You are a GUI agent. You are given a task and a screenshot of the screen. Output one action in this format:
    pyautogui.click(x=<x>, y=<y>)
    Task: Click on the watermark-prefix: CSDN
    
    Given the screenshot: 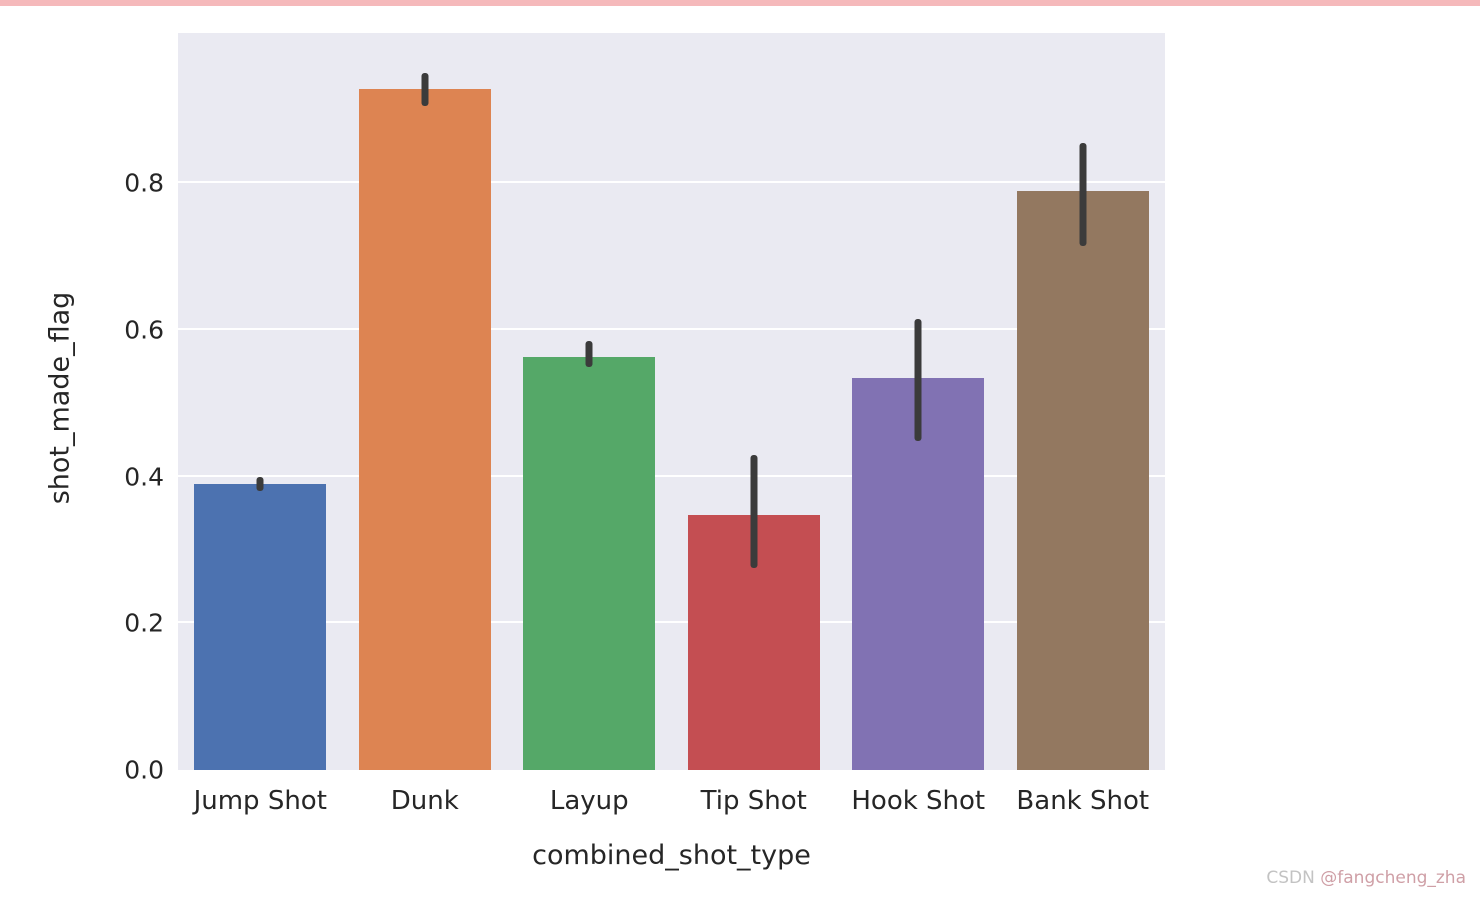 What is the action you would take?
    pyautogui.click(x=1290, y=878)
    